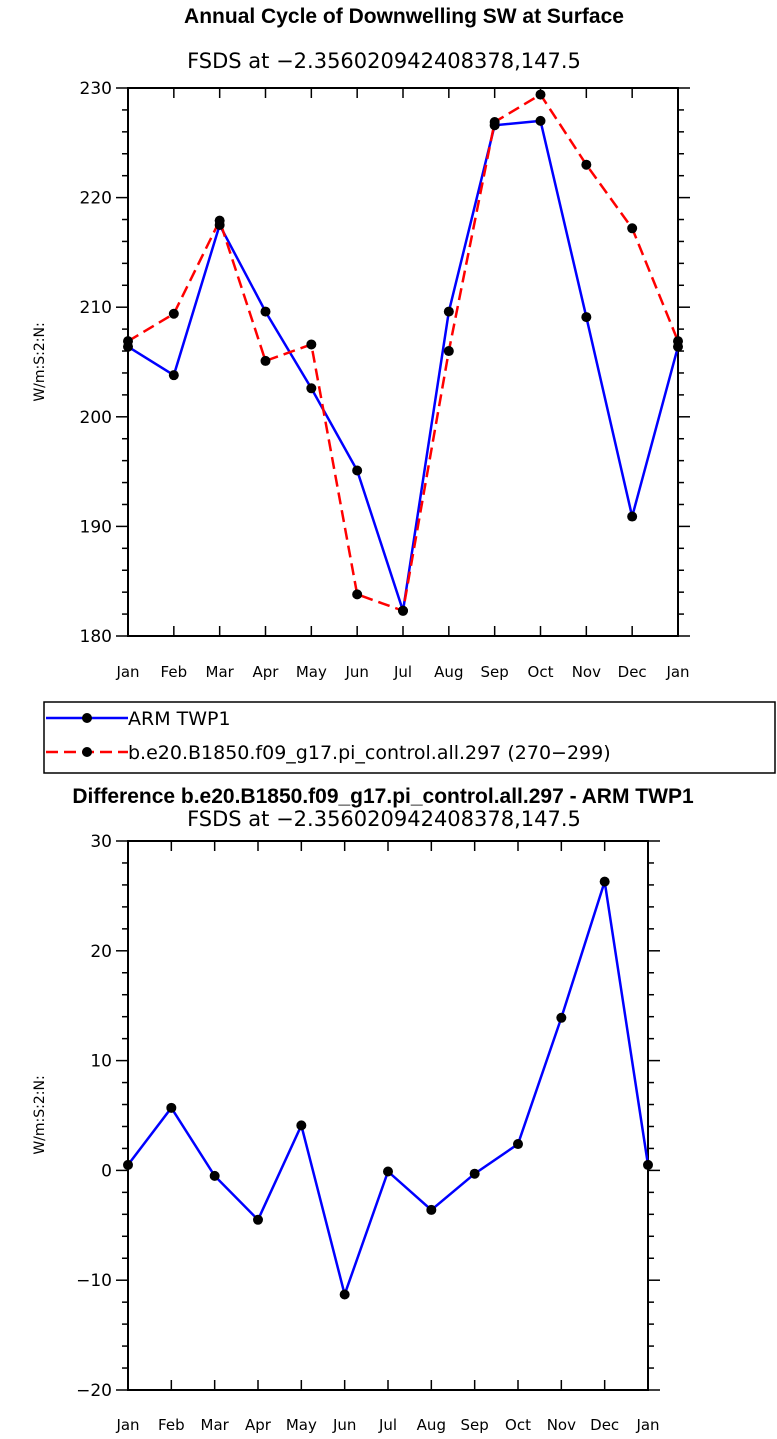 The width and height of the screenshot is (777, 1439). Describe the element at coordinates (266, 672) in the screenshot. I see `chart0-xtick-label: Apr` at that location.